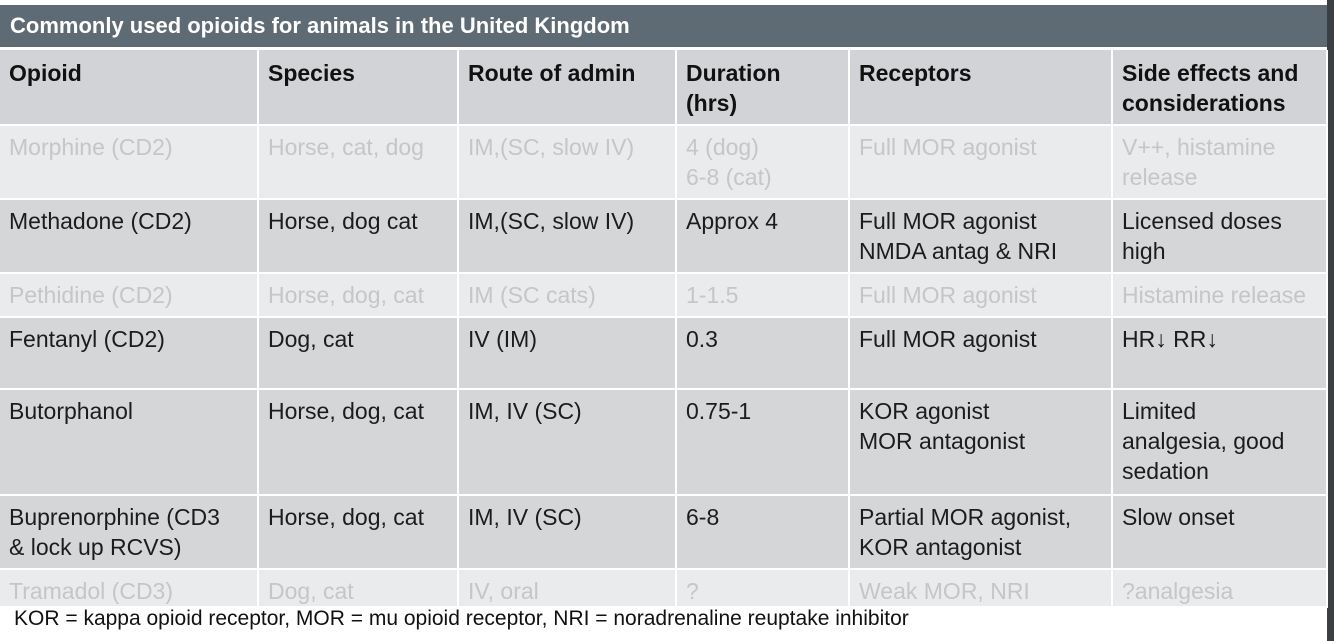 Image resolution: width=1334 pixels, height=641 pixels. I want to click on cell-duration: 6-8, so click(763, 532).